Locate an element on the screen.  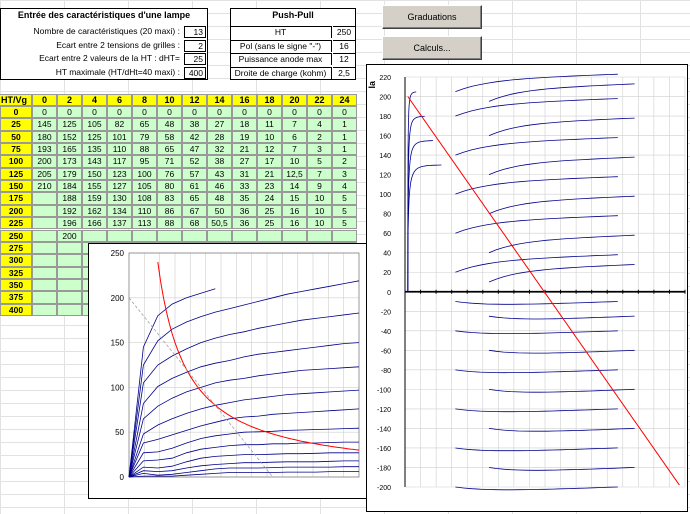
table-data-cell: 184 is located at coordinates (69, 186).